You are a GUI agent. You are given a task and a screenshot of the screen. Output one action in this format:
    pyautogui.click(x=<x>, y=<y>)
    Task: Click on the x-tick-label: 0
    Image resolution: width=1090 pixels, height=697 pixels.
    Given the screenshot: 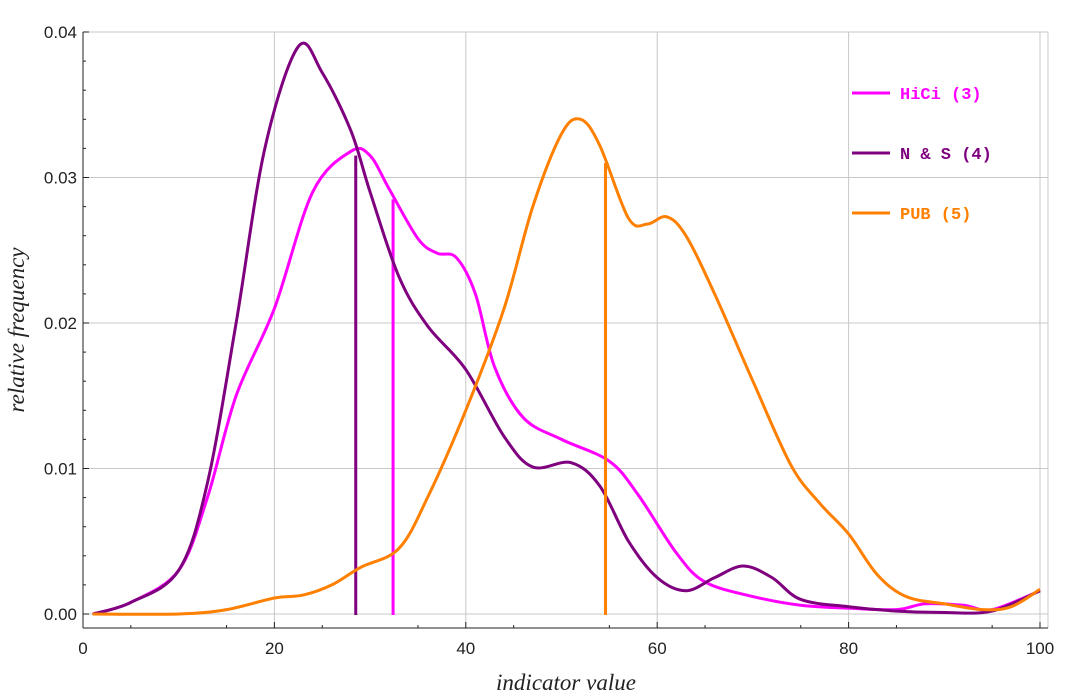 What is the action you would take?
    pyautogui.click(x=82, y=648)
    